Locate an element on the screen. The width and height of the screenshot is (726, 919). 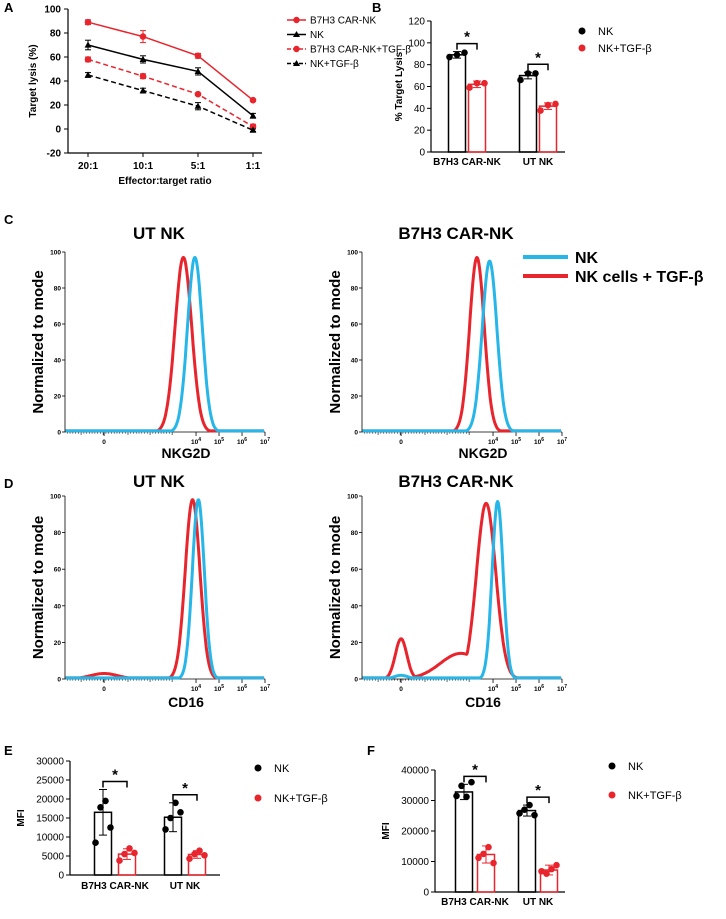
b-significance-star: * is located at coordinates (538, 57).